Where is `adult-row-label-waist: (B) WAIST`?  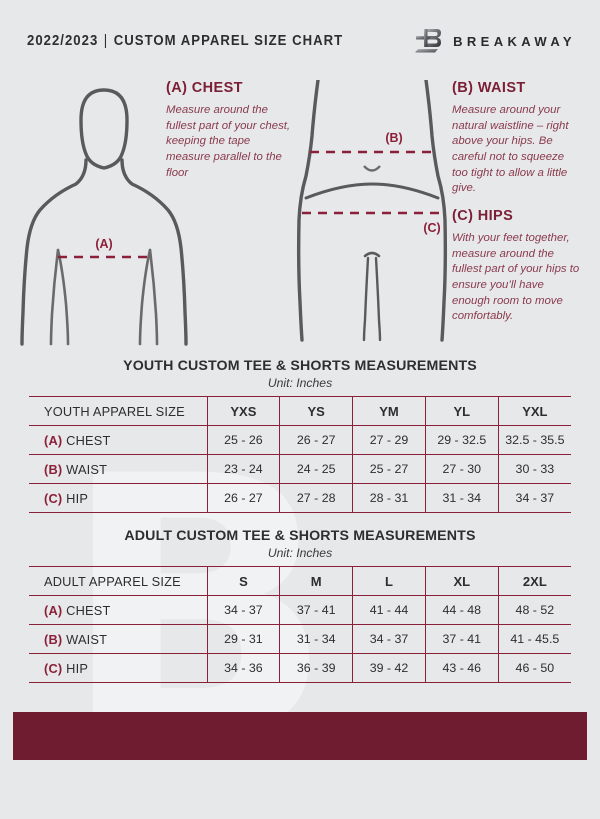
adult-row-label-waist: (B) WAIST is located at coordinates (118, 639).